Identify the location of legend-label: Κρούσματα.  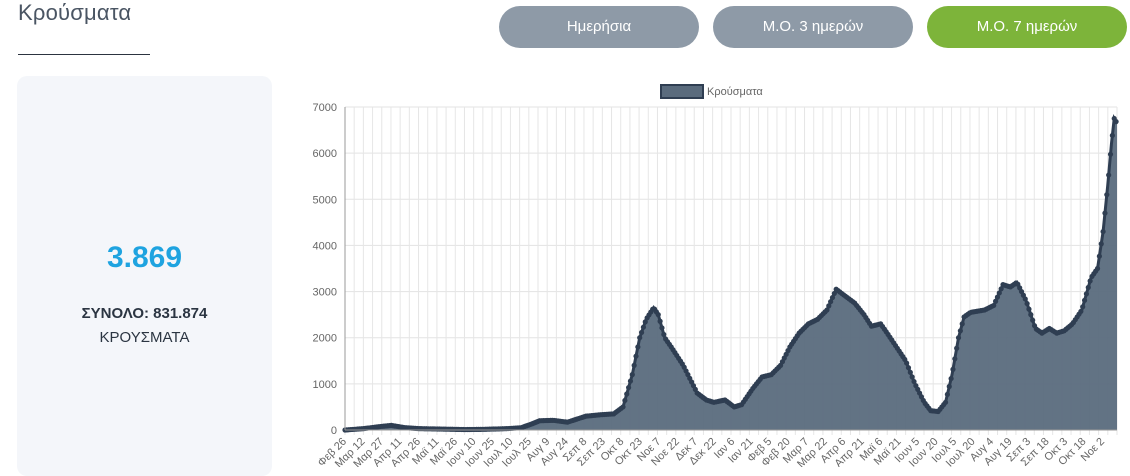
(735, 92).